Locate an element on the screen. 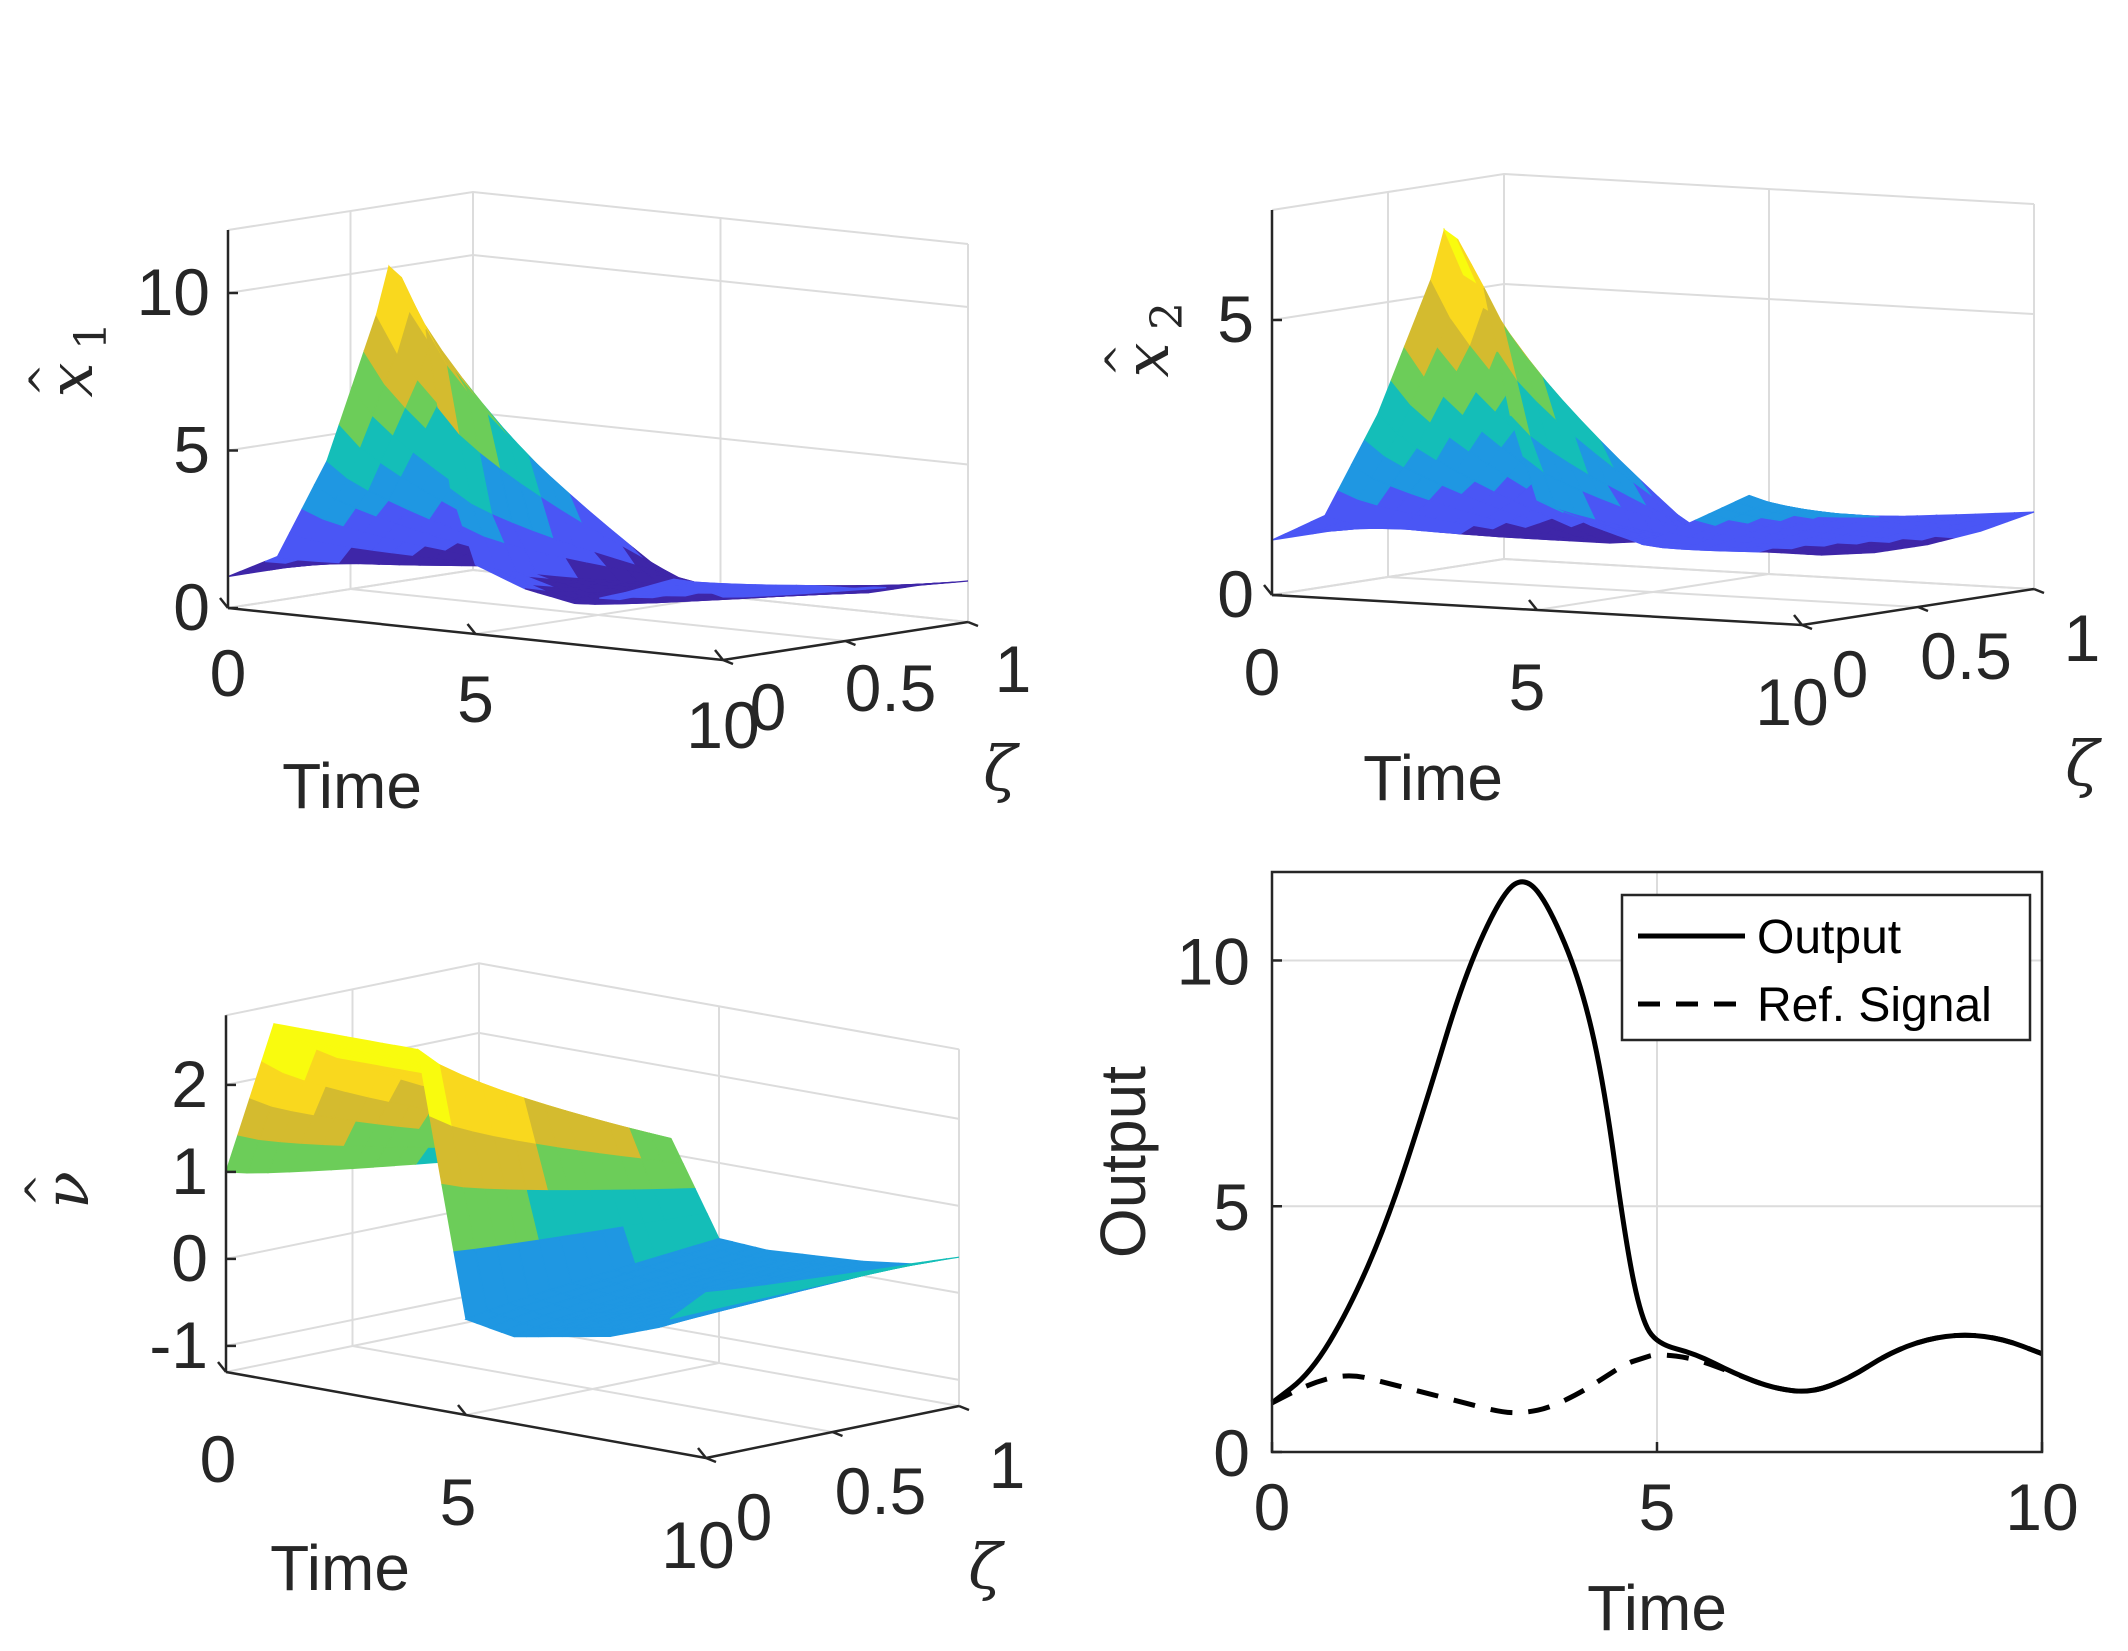  legend-label: Ref. Signal is located at coordinates (1874, 1005).